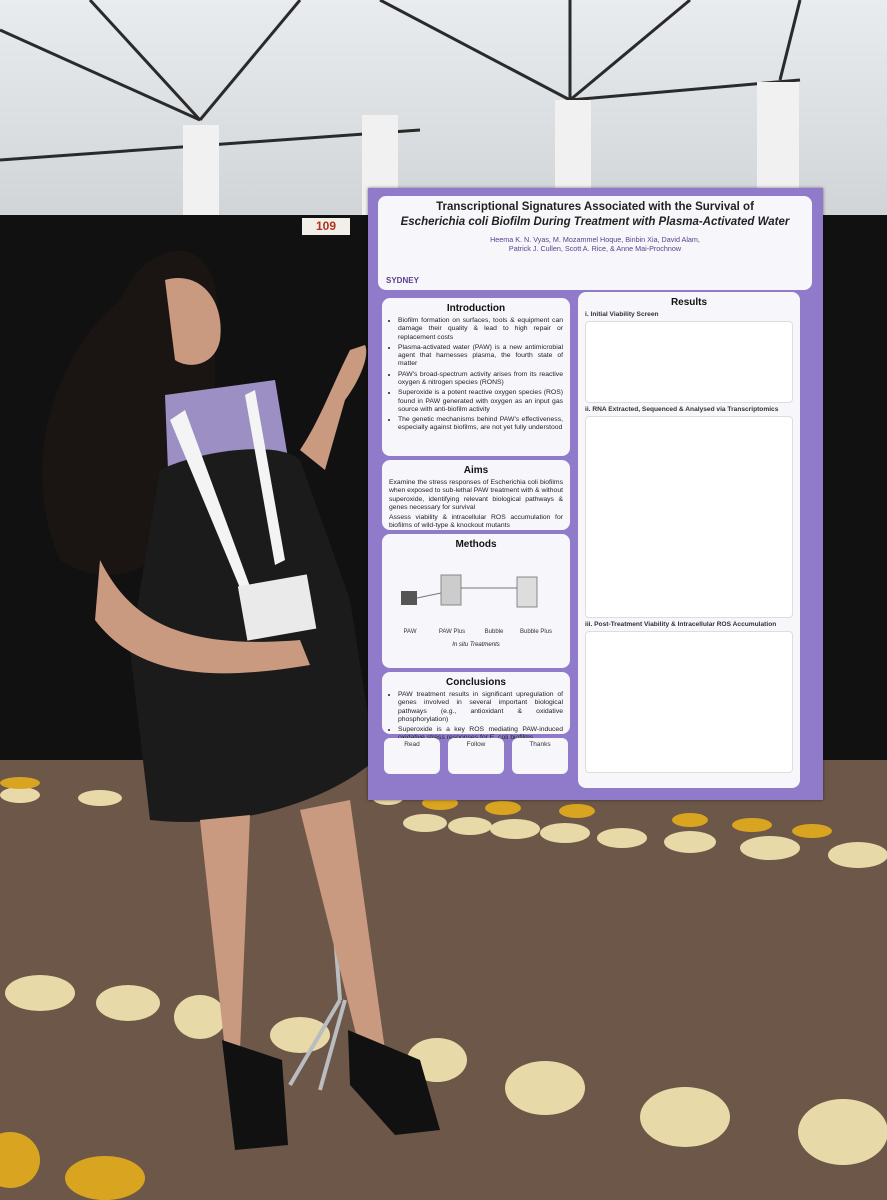  I want to click on section-heading: Results, so click(689, 302).